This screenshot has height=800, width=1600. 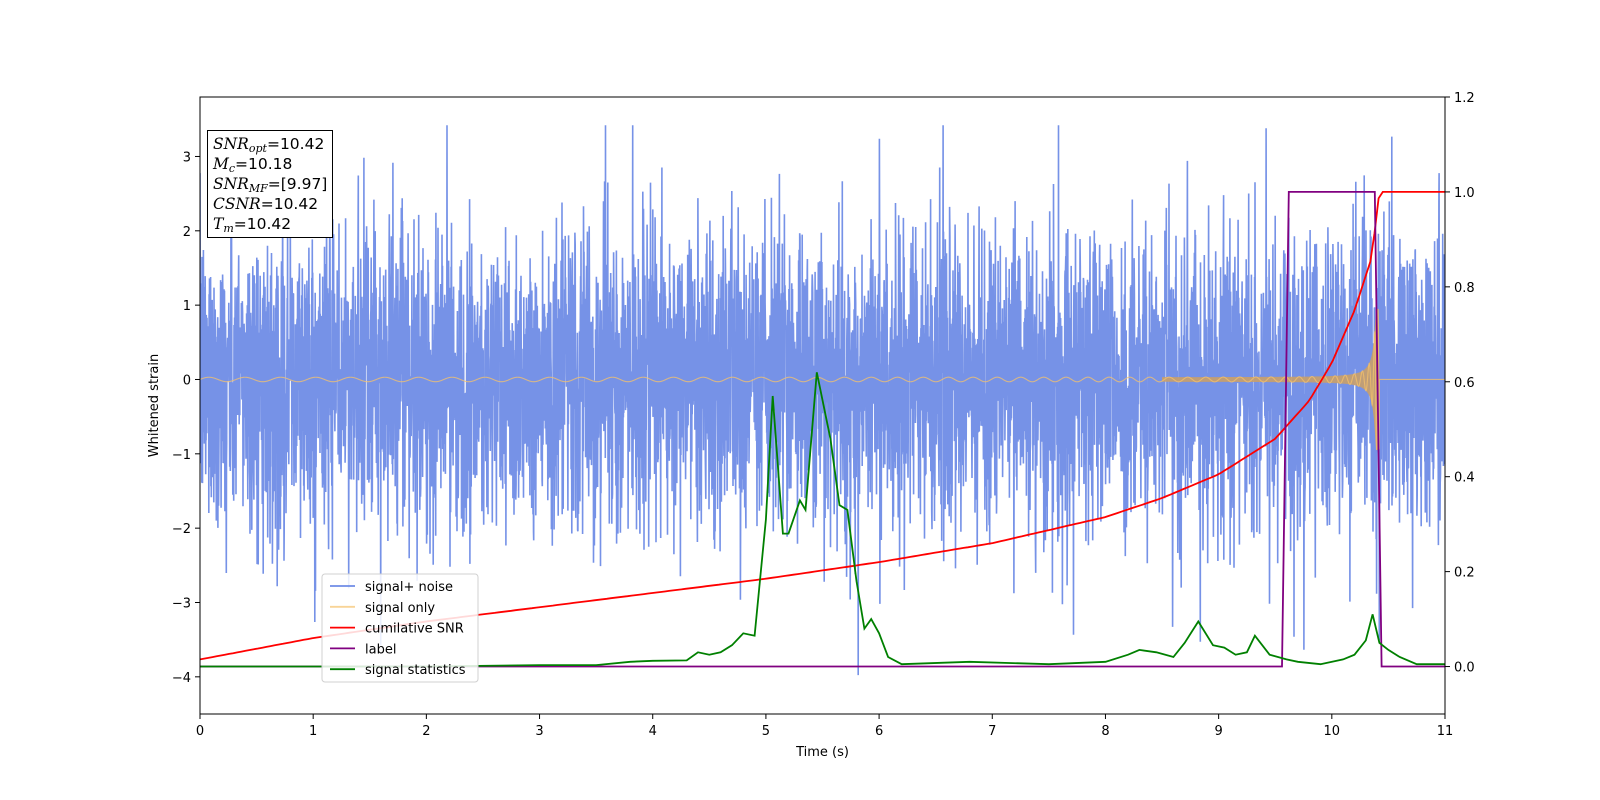 What do you see at coordinates (187, 232) in the screenshot?
I see `y-left-tick-label: 2` at bounding box center [187, 232].